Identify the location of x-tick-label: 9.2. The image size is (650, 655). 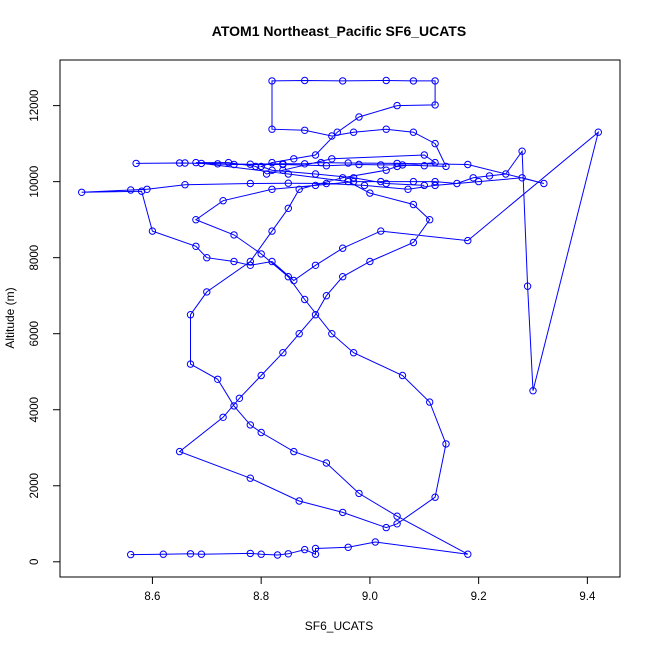
(479, 597).